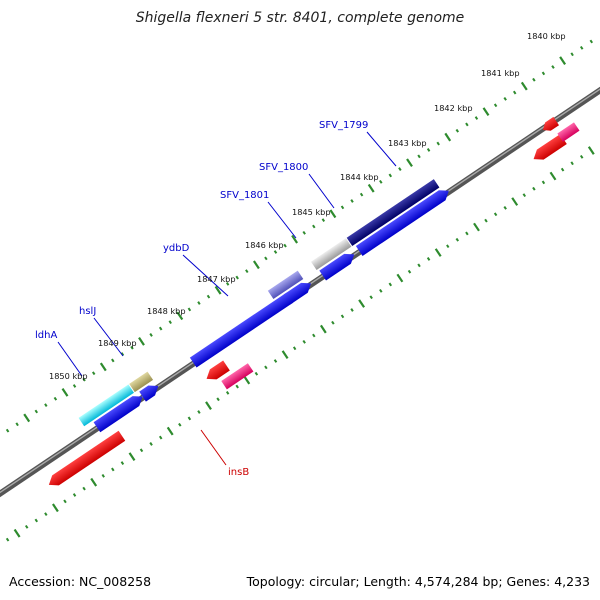  Describe the element at coordinates (237, 376) in the screenshot. I see `gene-insb-feature` at that location.